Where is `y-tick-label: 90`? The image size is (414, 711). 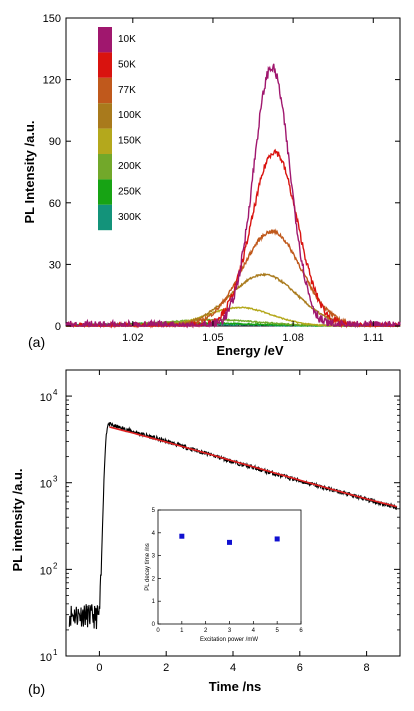
y-tick-label: 90 is located at coordinates (55, 142).